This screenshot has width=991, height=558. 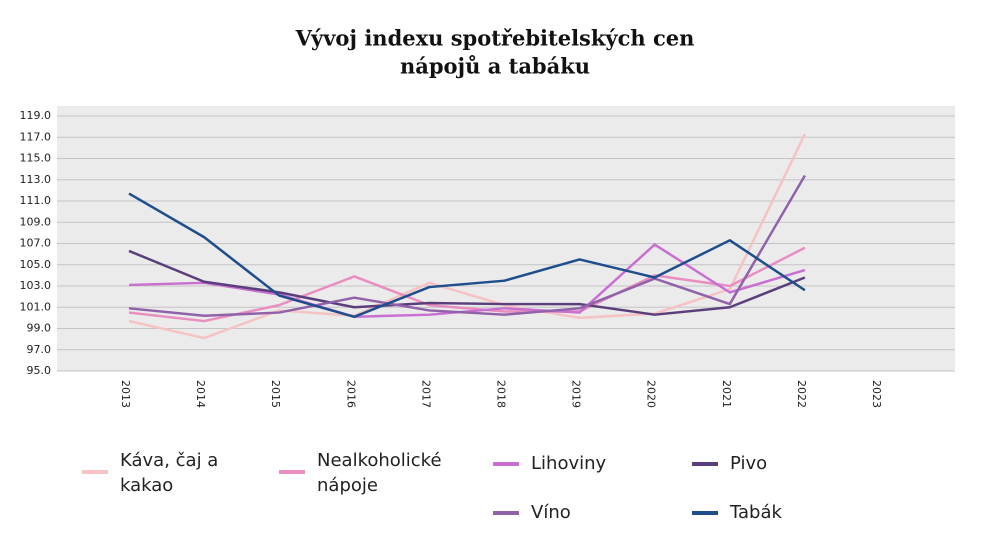 What do you see at coordinates (749, 463) in the screenshot?
I see `legend-label: Pivo` at bounding box center [749, 463].